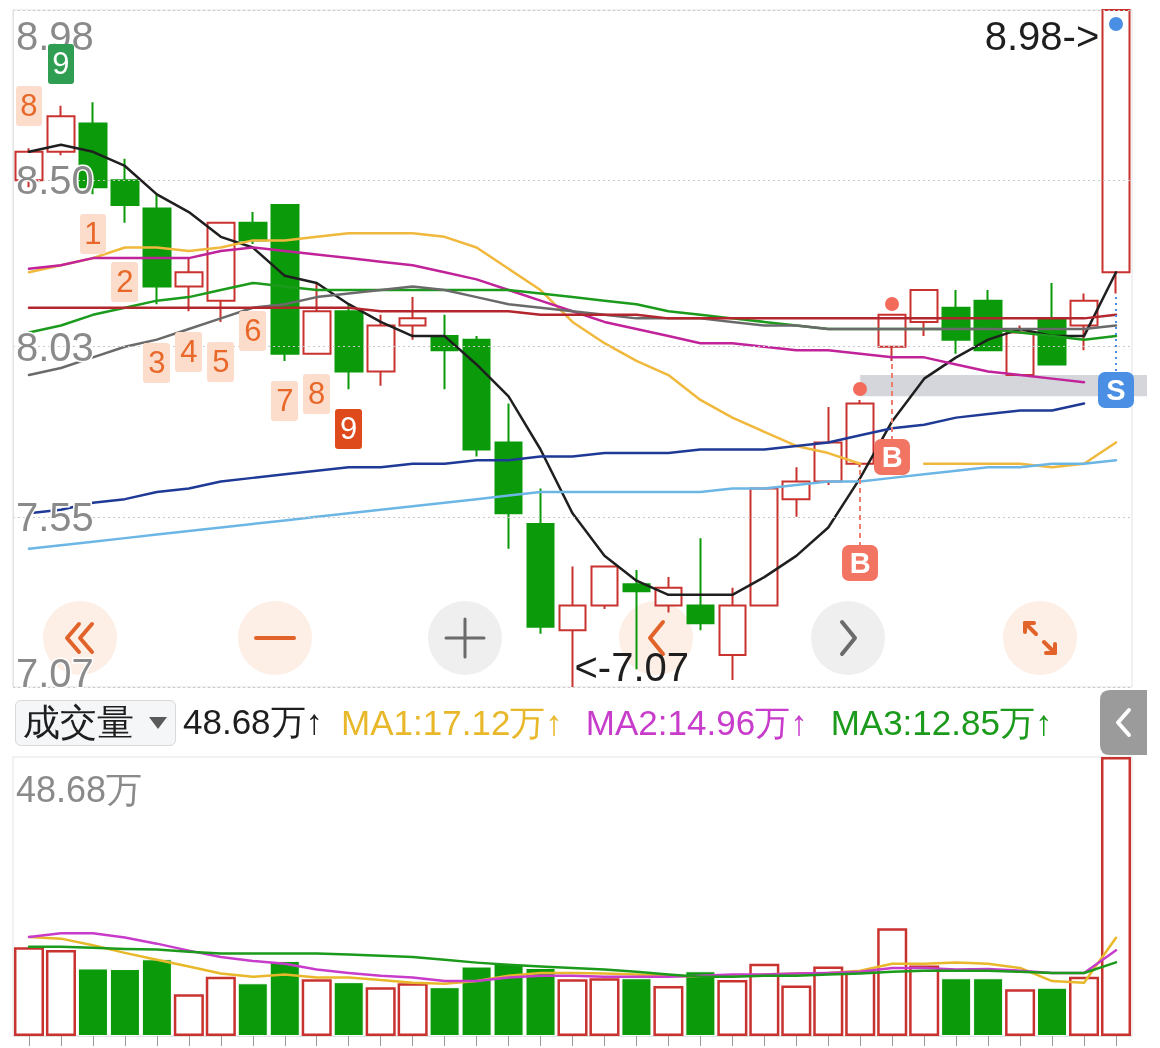  I want to click on annotation: 5, so click(221, 361).